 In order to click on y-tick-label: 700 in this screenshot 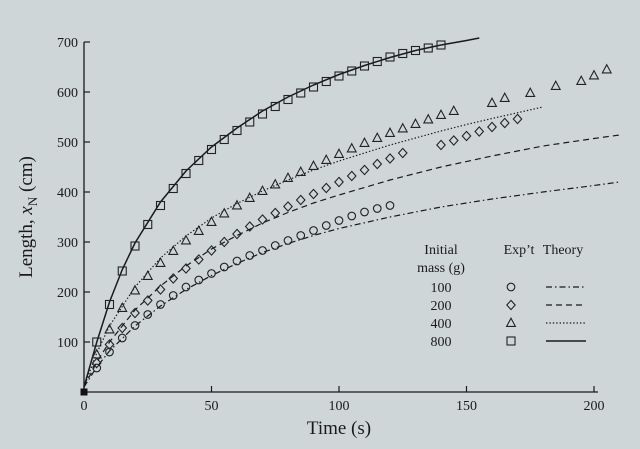, I will do `click(67, 43)`.